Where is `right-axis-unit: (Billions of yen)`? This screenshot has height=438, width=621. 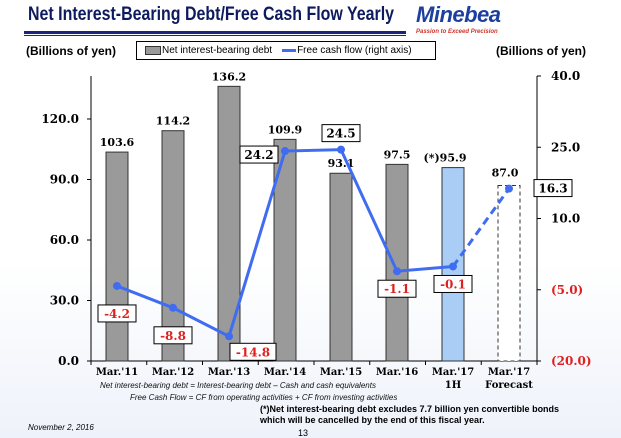 right-axis-unit: (Billions of yen) is located at coordinates (541, 51).